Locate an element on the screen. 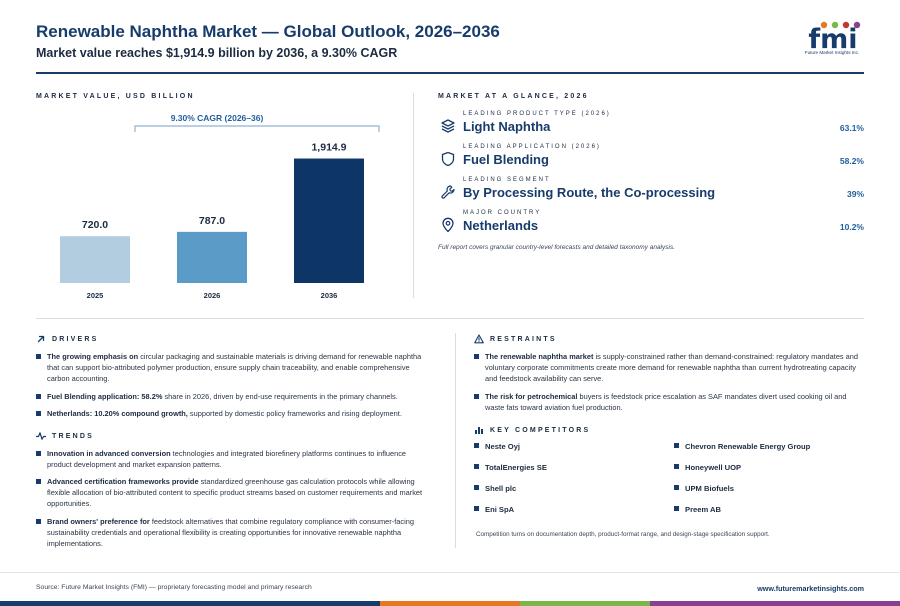 The height and width of the screenshot is (606, 900). glance-percentage: 10.2% is located at coordinates (851, 227).